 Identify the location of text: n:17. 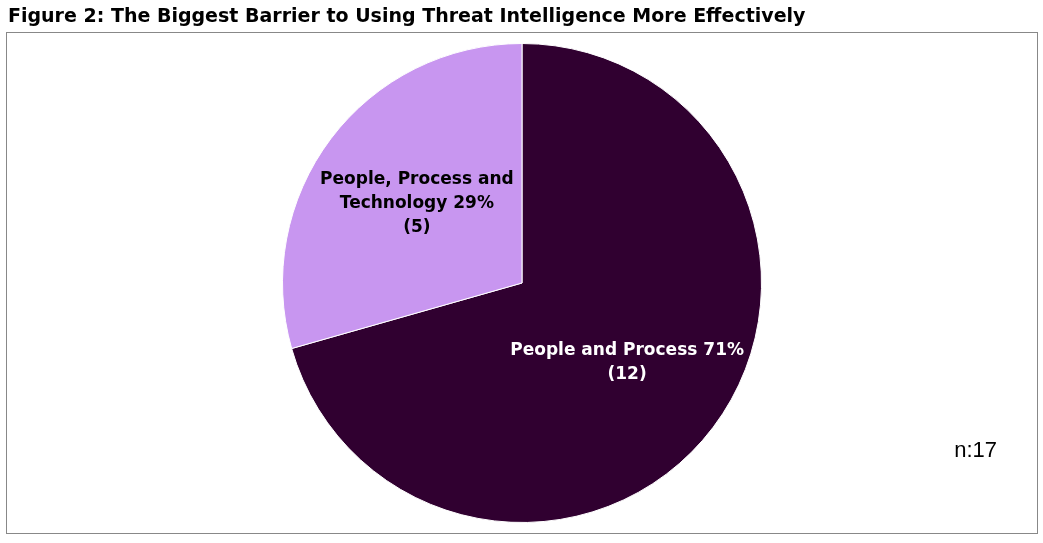
(975, 450).